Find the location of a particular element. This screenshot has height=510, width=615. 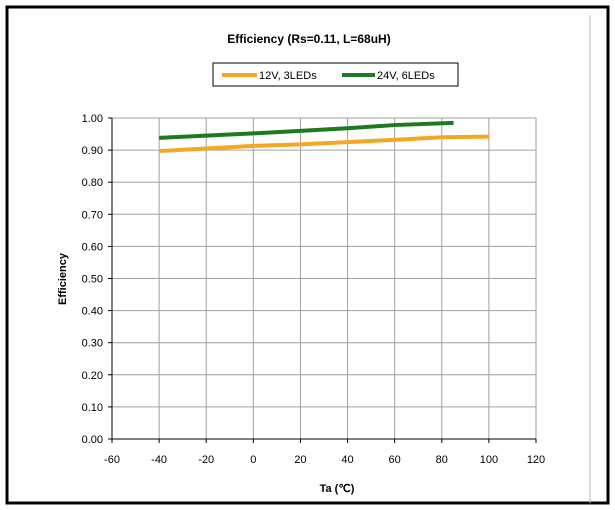

y-tick-label: 0.00 is located at coordinates (92, 440).